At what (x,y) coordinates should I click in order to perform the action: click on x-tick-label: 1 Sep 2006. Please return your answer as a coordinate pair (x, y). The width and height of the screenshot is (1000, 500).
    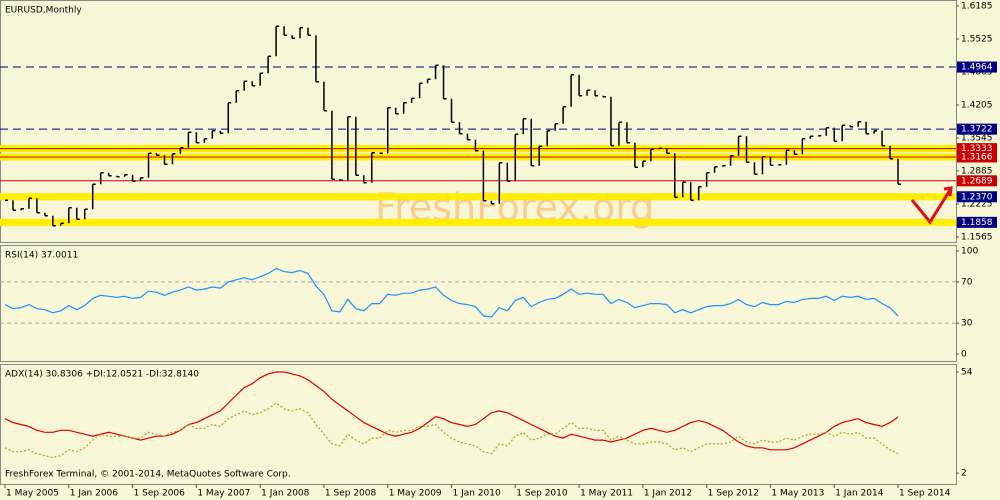
    Looking at the image, I should click on (160, 494).